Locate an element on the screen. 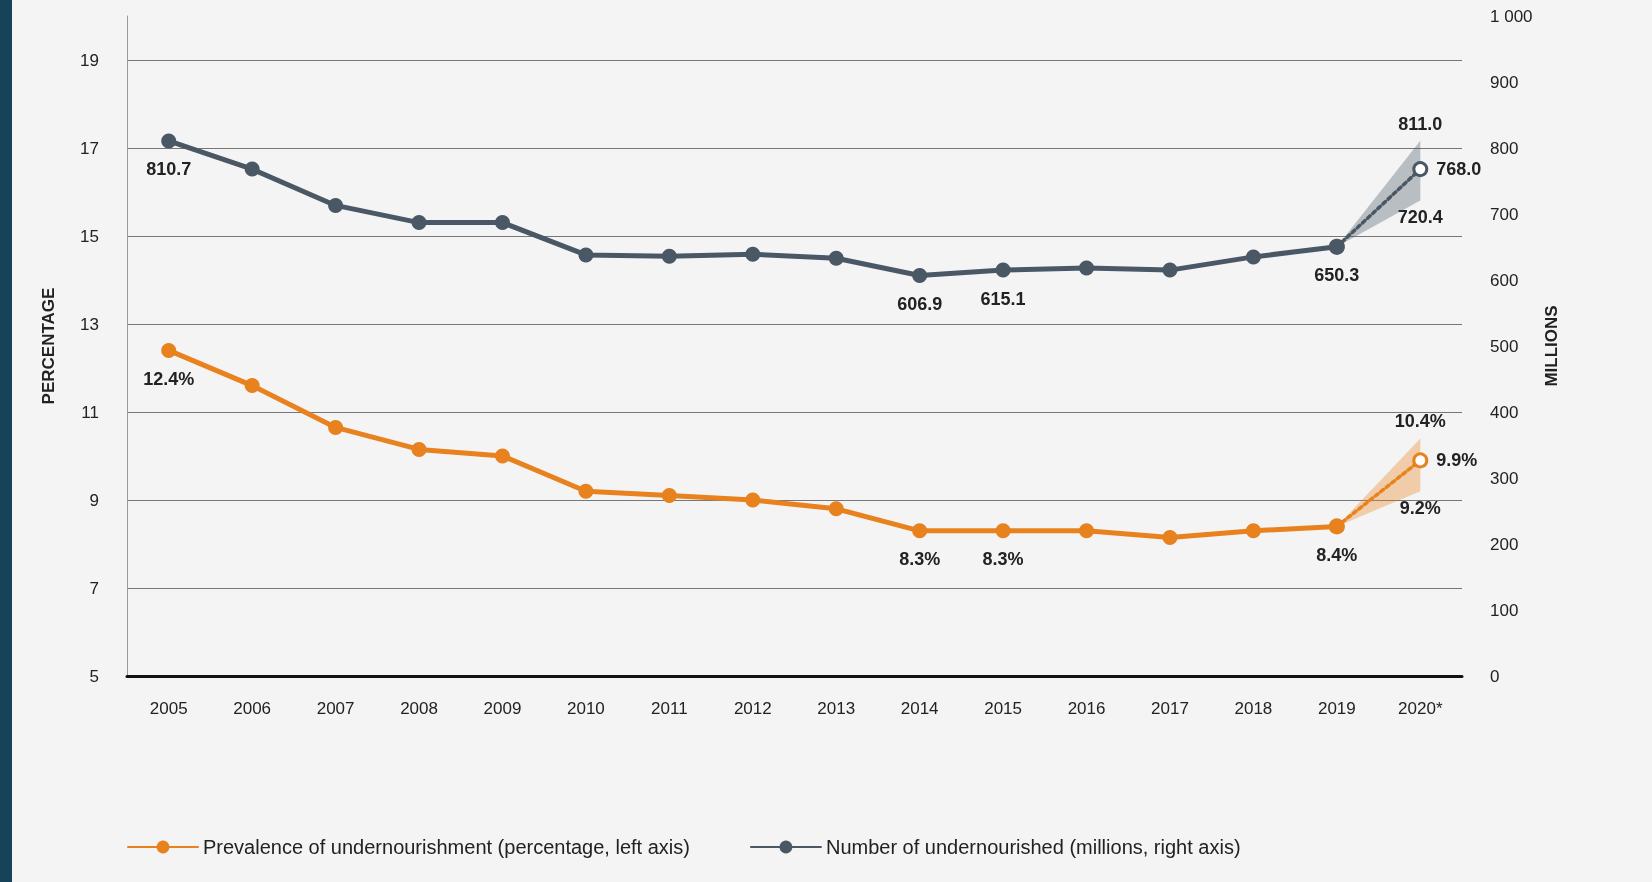 The height and width of the screenshot is (882, 1652). annotation: 720.4 is located at coordinates (1420, 217).